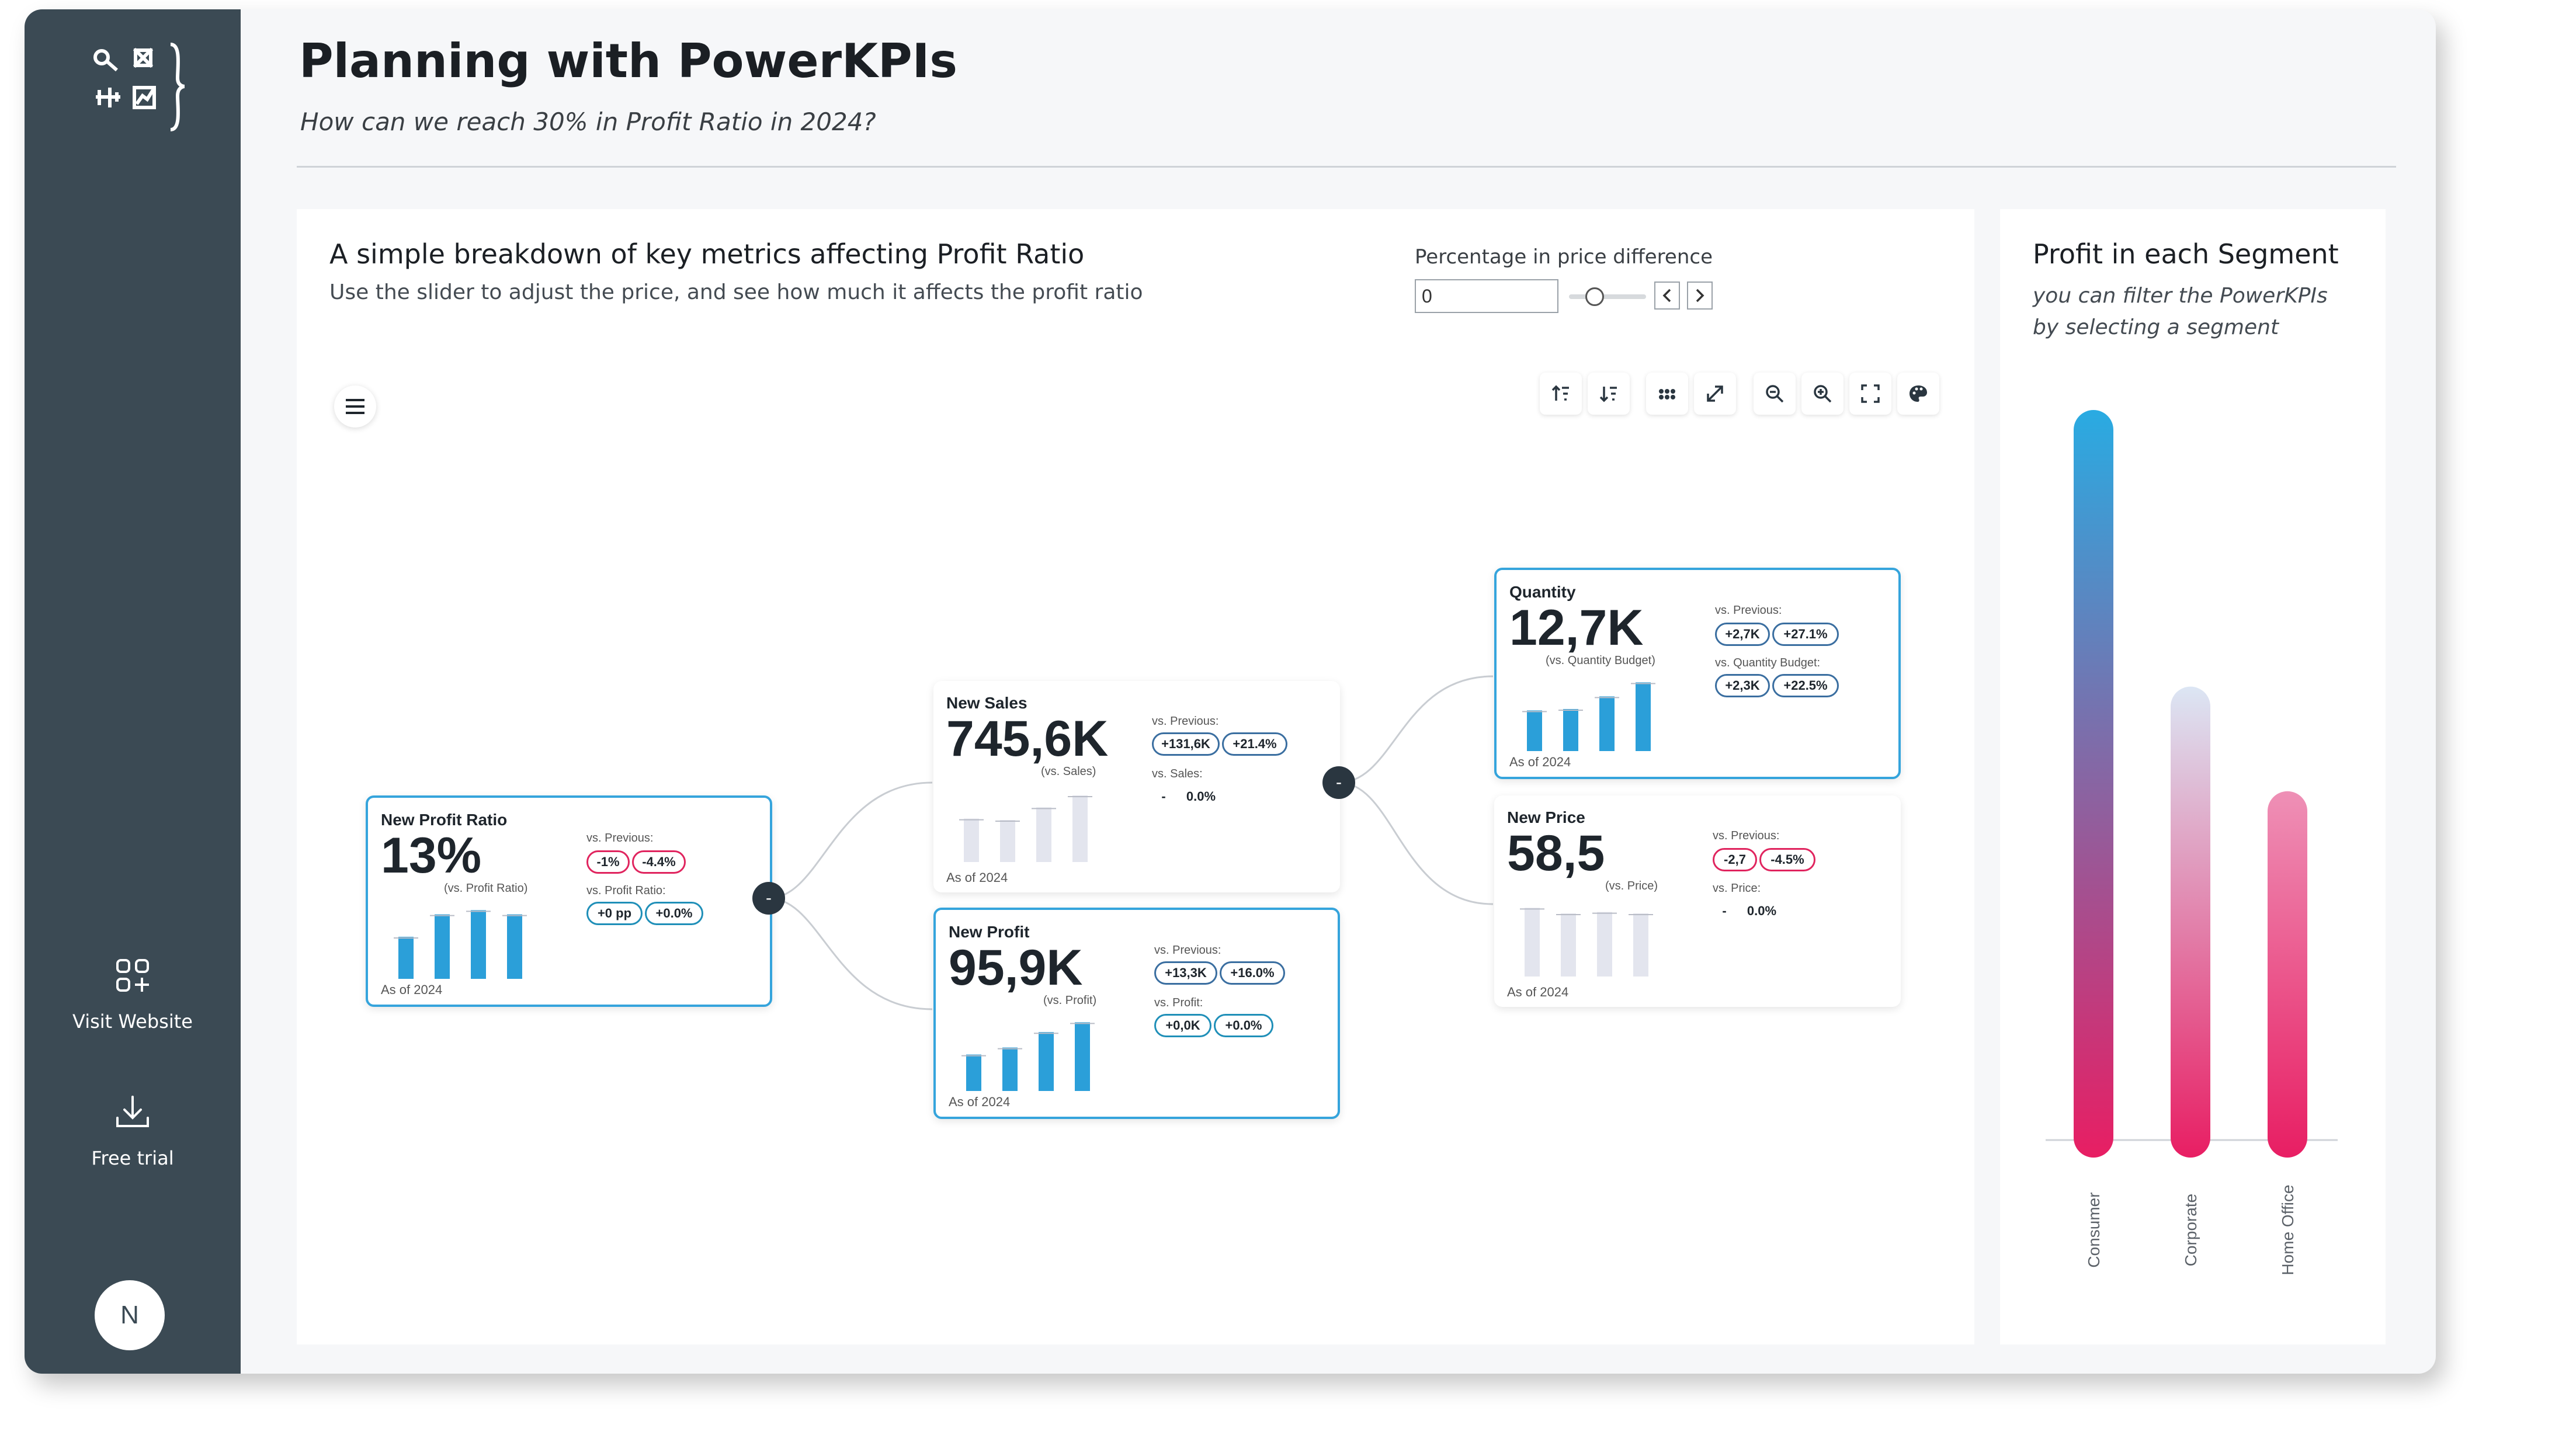 Image resolution: width=2576 pixels, height=1449 pixels. What do you see at coordinates (1254, 744) in the screenshot?
I see `cmp1-pct-badge: +21.4%` at bounding box center [1254, 744].